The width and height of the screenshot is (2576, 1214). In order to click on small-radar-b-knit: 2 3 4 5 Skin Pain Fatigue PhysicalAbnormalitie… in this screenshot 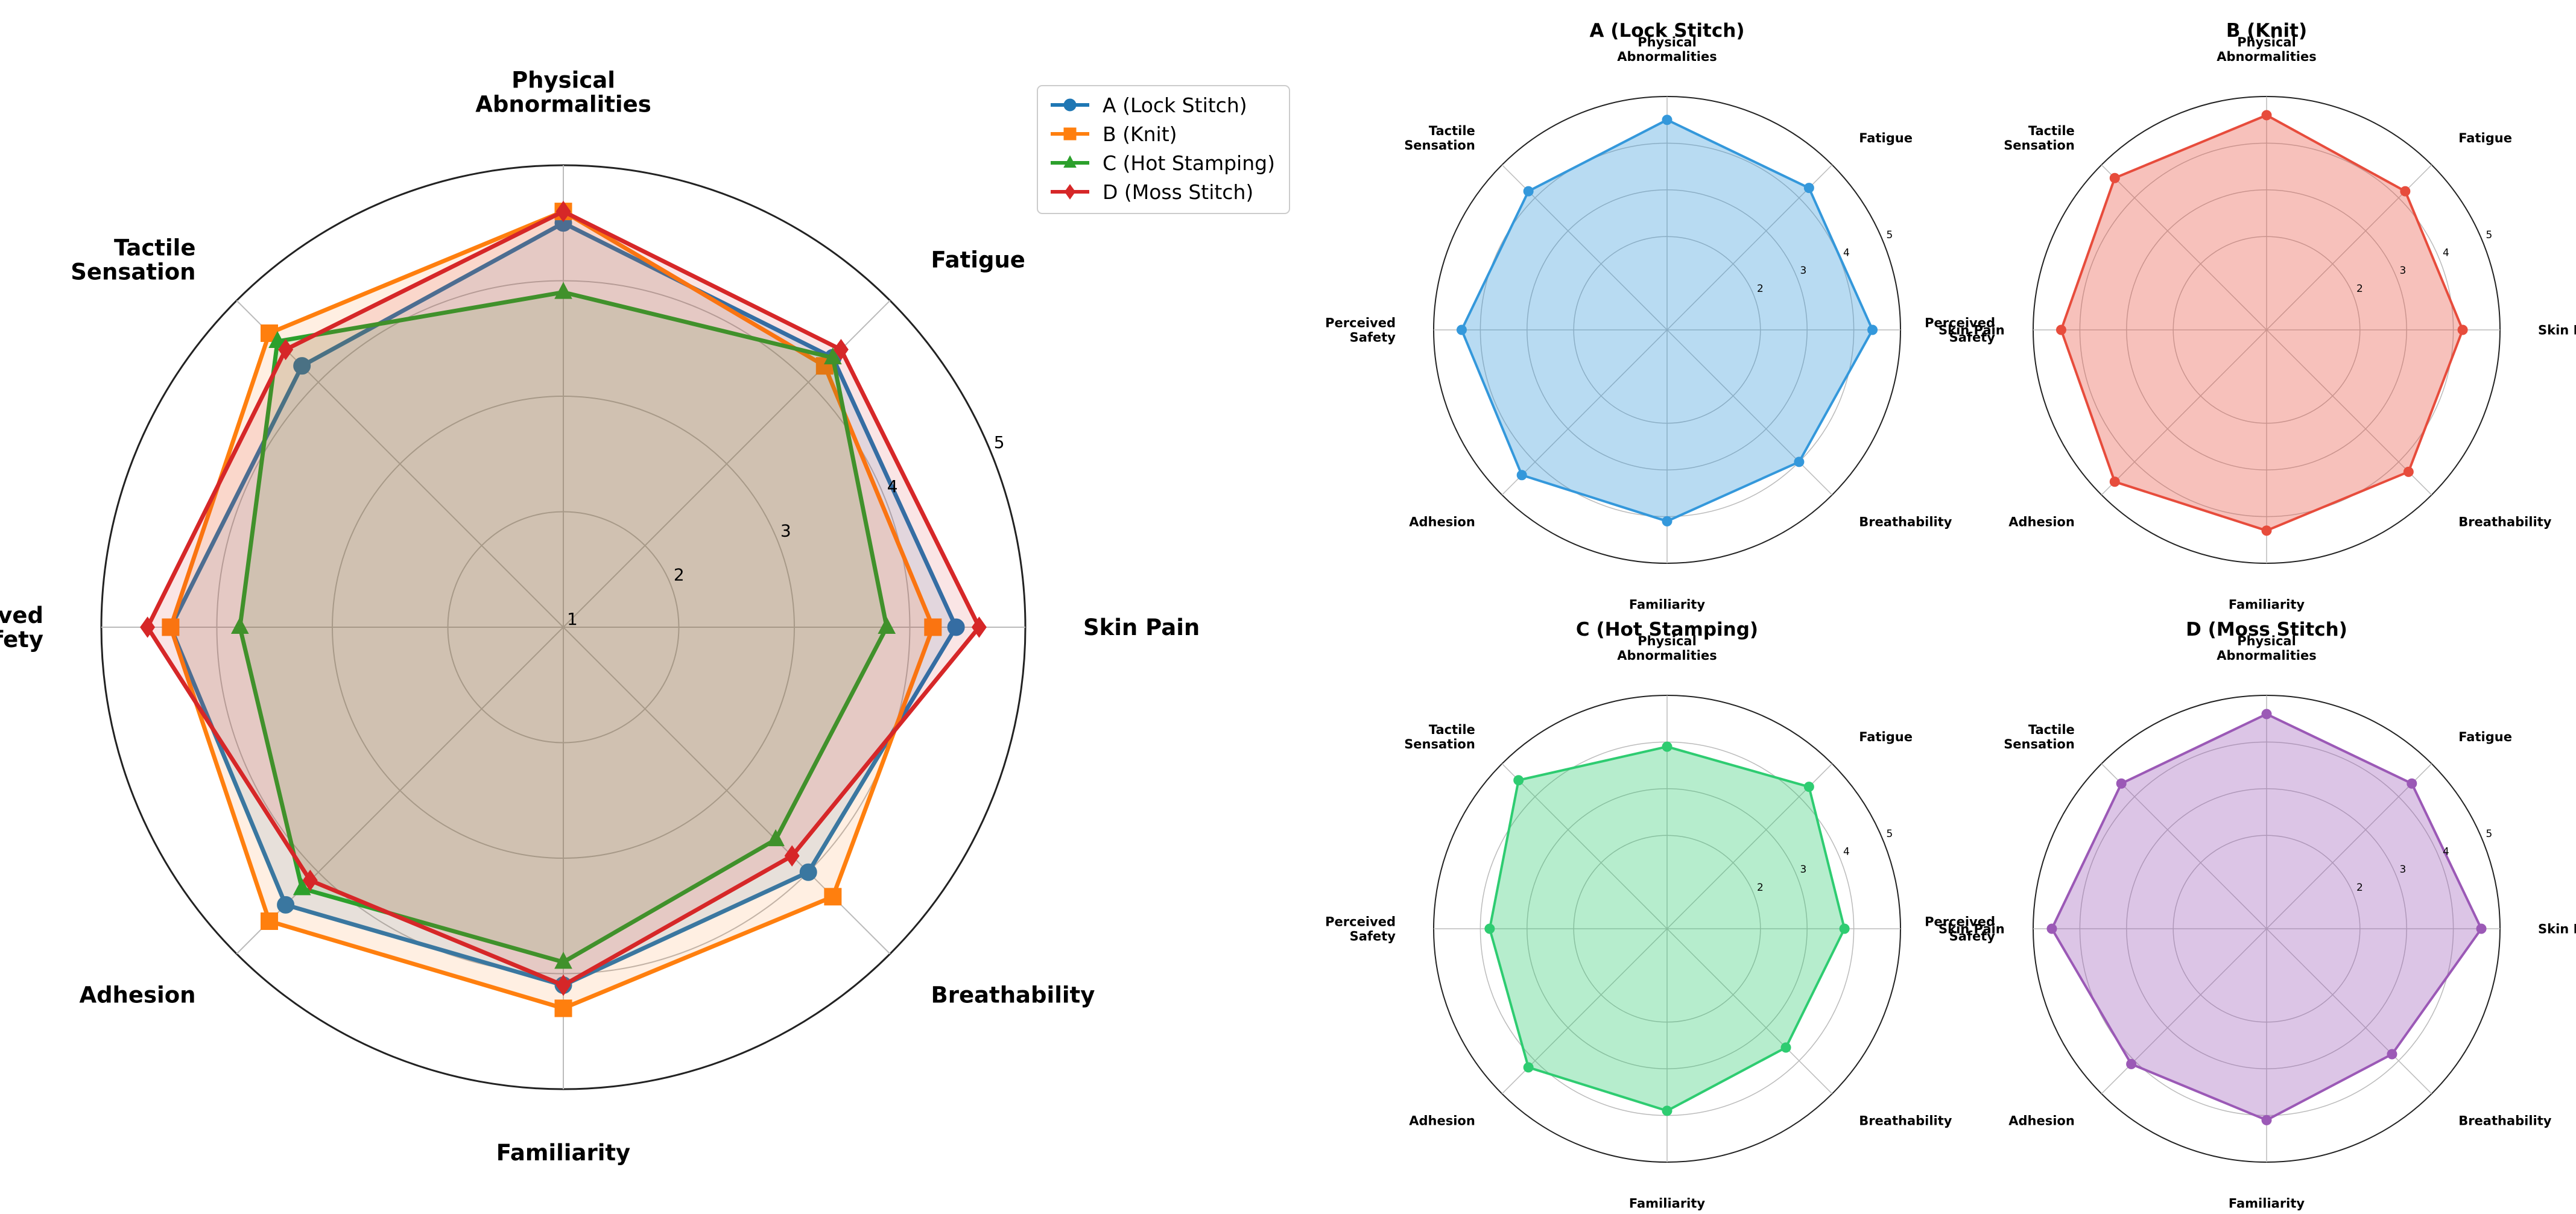, I will do `click(2250, 316)`.